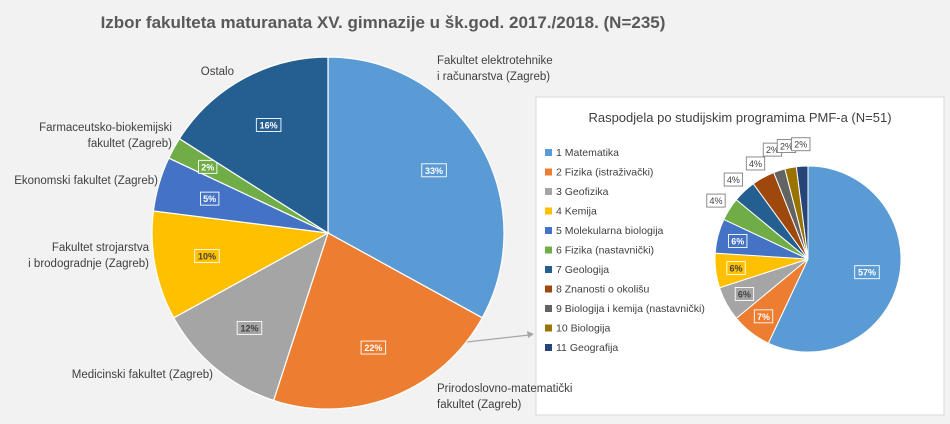  I want to click on main-slice-label: Farmaceutsko-biokemijski, so click(105, 128).